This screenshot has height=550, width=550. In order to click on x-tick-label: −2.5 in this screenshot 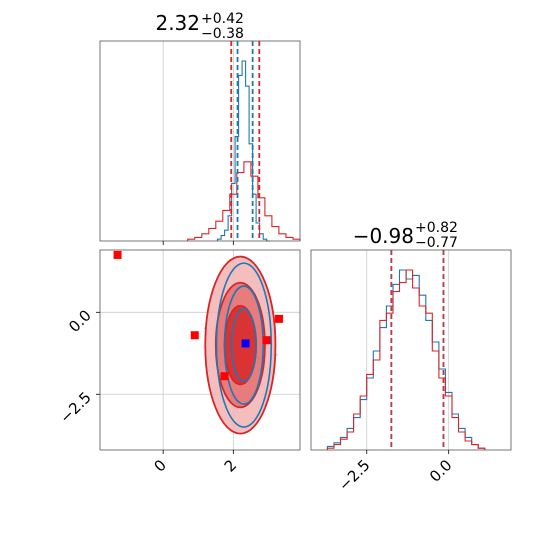, I will do `click(354, 475)`.